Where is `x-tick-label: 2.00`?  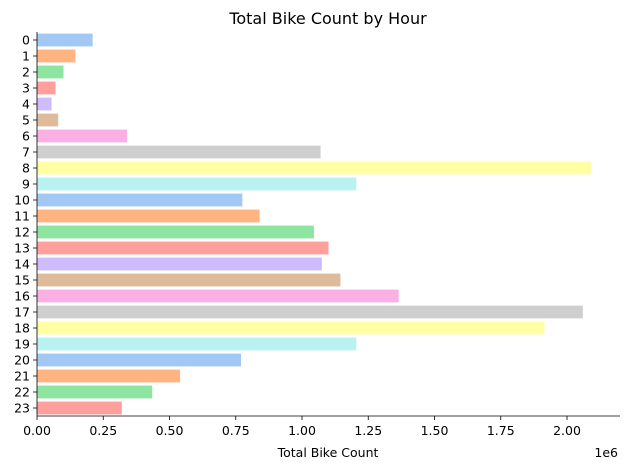 x-tick-label: 2.00 is located at coordinates (567, 430).